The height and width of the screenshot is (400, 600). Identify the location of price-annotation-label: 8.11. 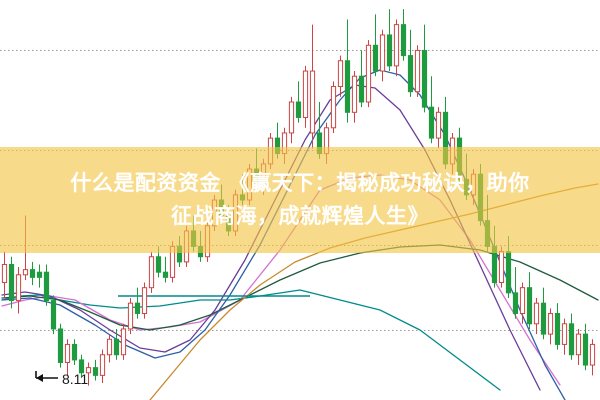
(75, 379).